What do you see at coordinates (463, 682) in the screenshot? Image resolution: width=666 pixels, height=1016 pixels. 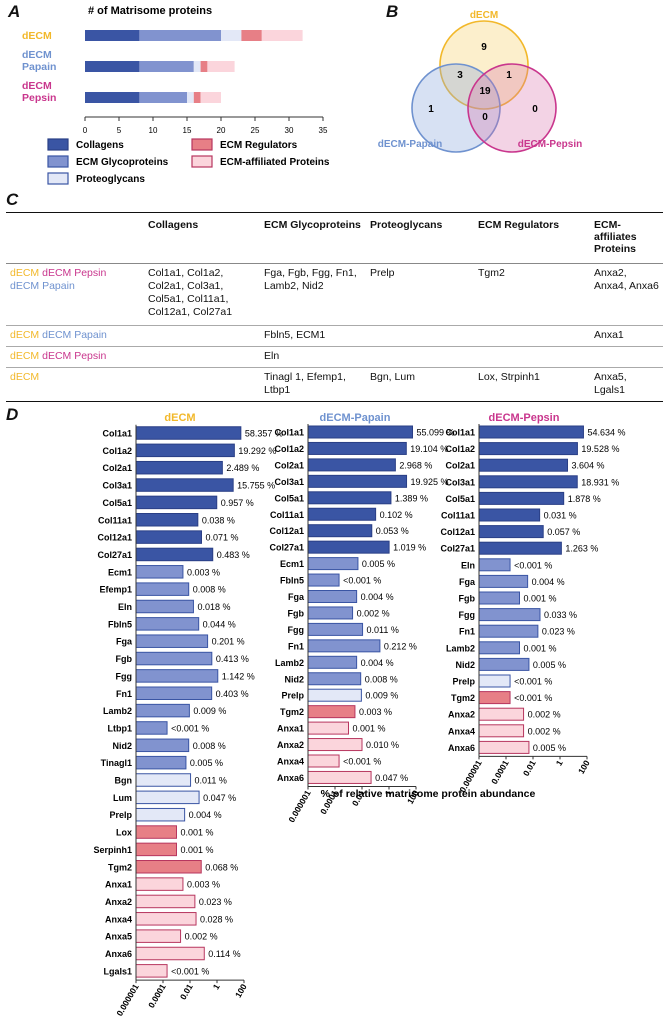 I see `bar-category-label: Prelp` at bounding box center [463, 682].